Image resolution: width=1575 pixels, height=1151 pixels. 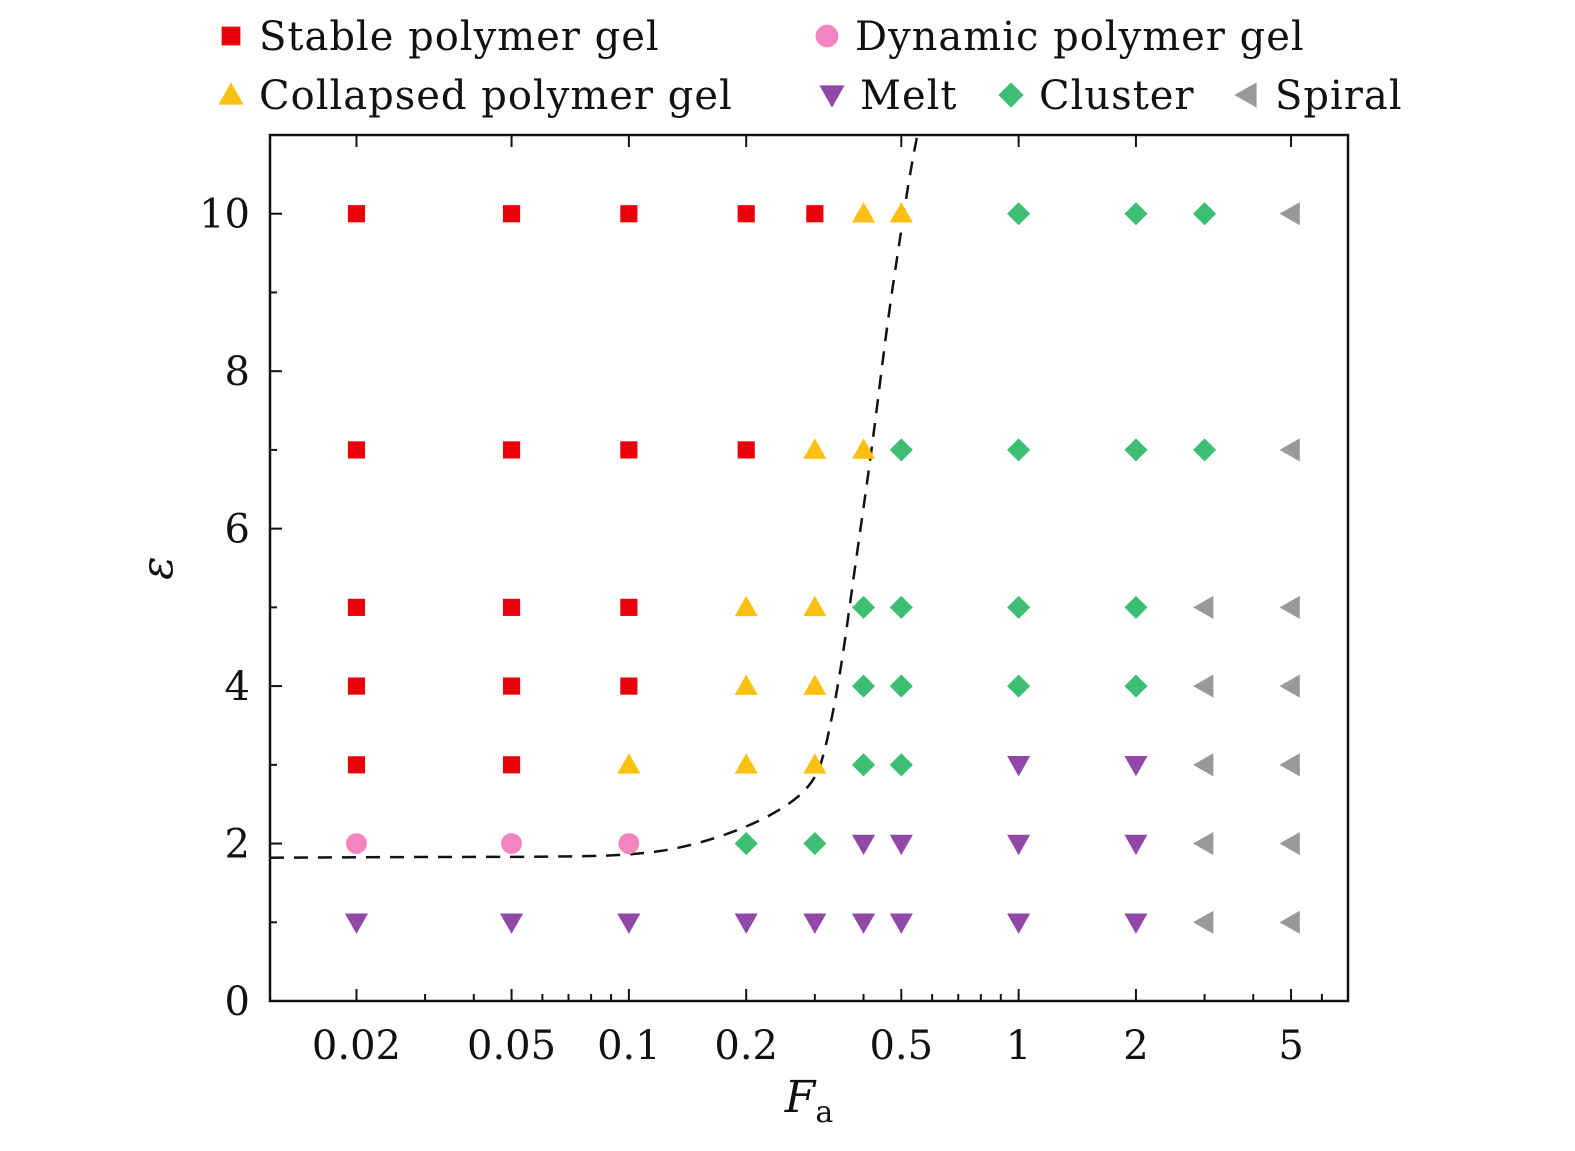 I want to click on legend-item-spiral: Spiral, so click(x=1318, y=96).